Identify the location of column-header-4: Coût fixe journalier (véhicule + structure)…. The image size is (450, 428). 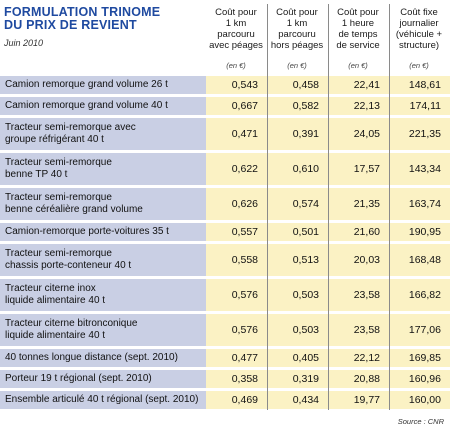
(419, 38).